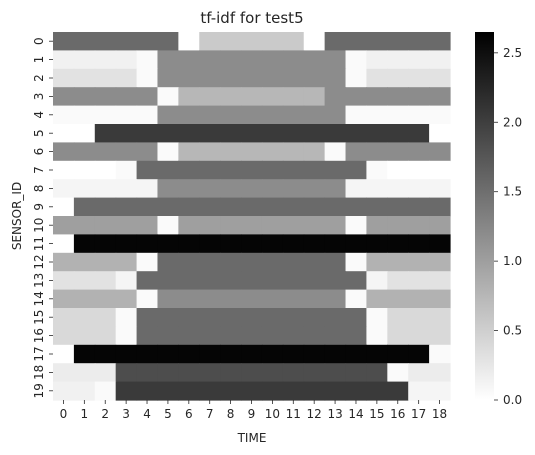  What do you see at coordinates (39, 353) in the screenshot?
I see `y-tick-label: 17` at bounding box center [39, 353].